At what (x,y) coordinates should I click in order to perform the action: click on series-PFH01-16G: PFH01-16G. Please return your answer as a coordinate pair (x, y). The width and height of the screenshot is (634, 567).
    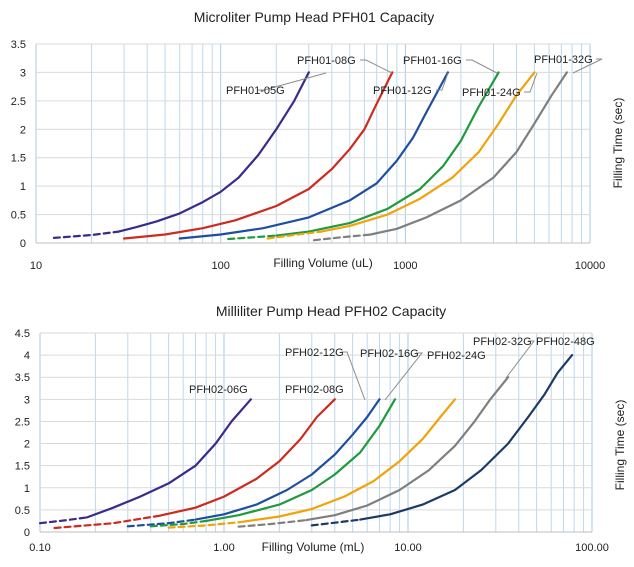
    Looking at the image, I should click on (363, 148).